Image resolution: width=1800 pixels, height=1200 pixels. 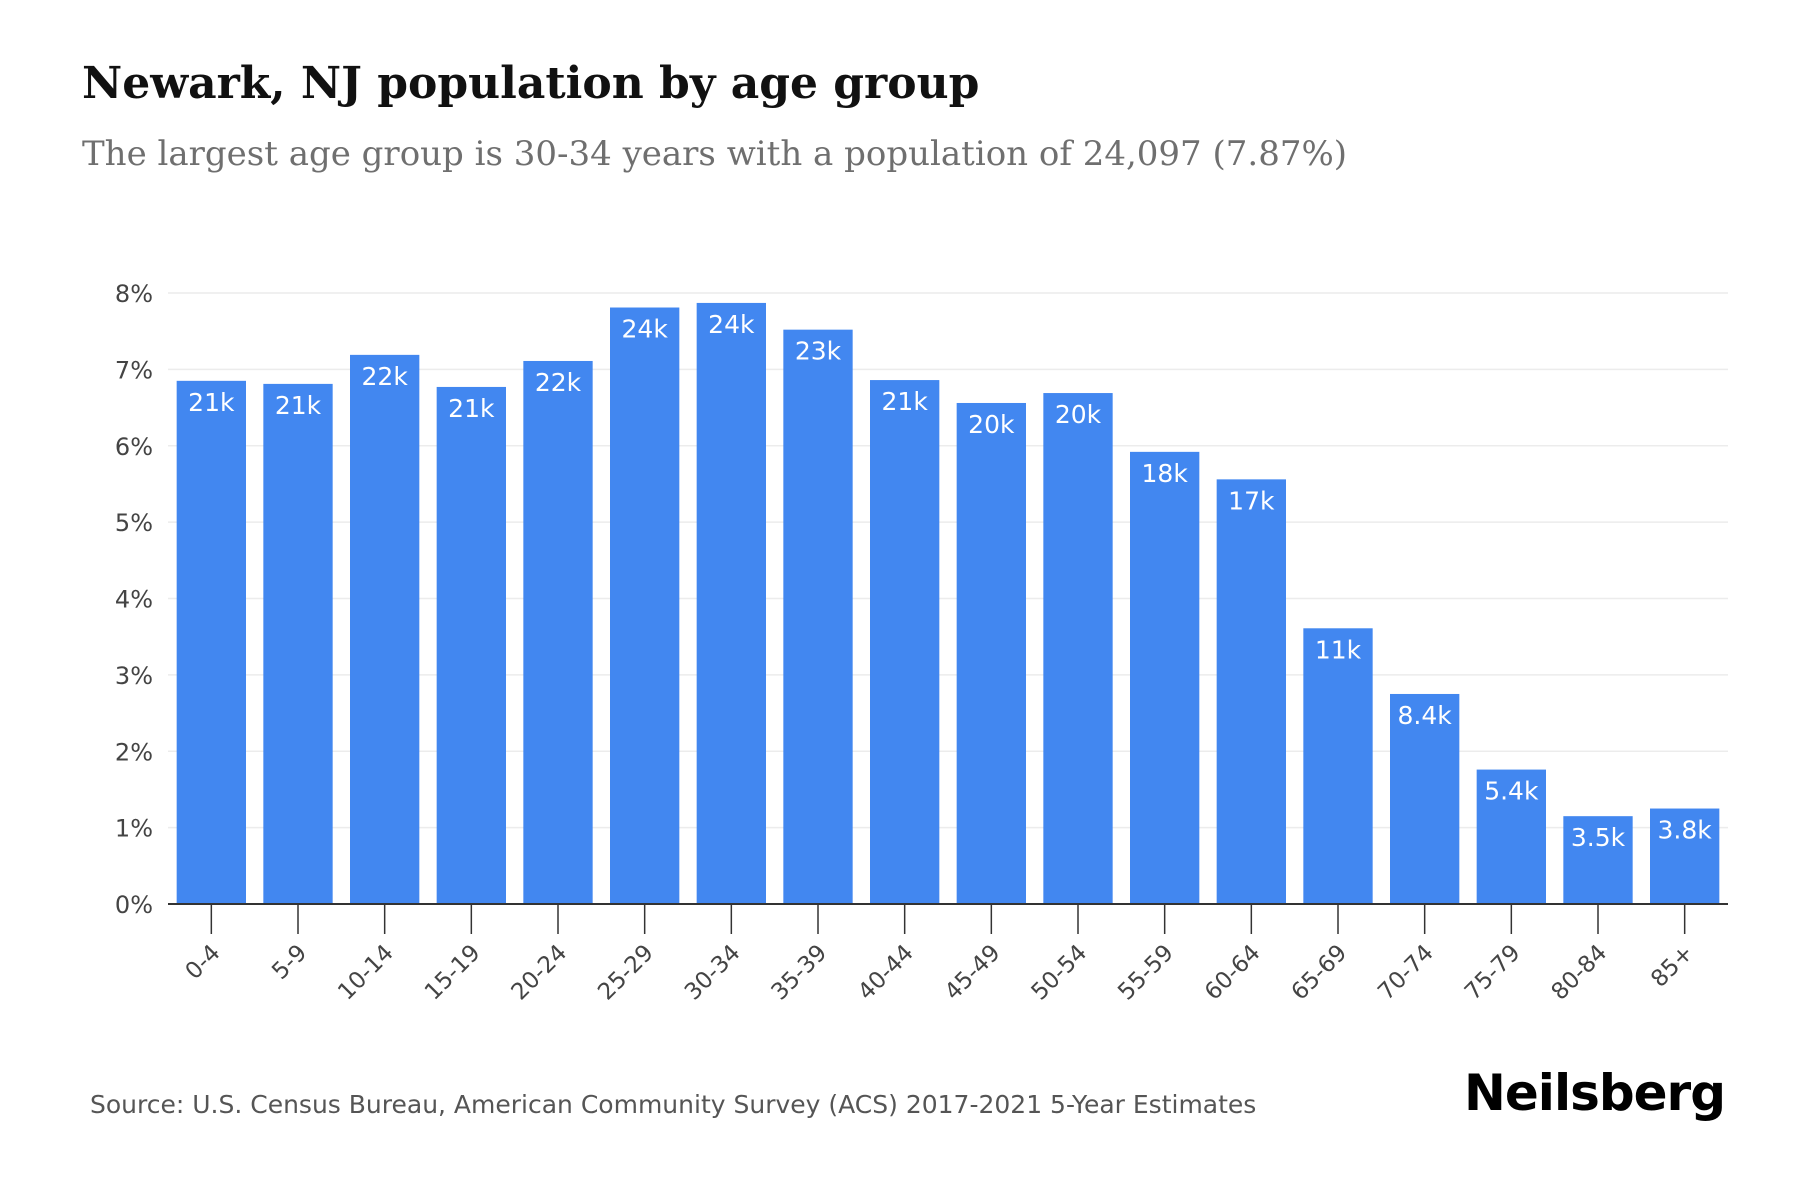 What do you see at coordinates (289, 962) in the screenshot?
I see `x-tick-label: 5-9` at bounding box center [289, 962].